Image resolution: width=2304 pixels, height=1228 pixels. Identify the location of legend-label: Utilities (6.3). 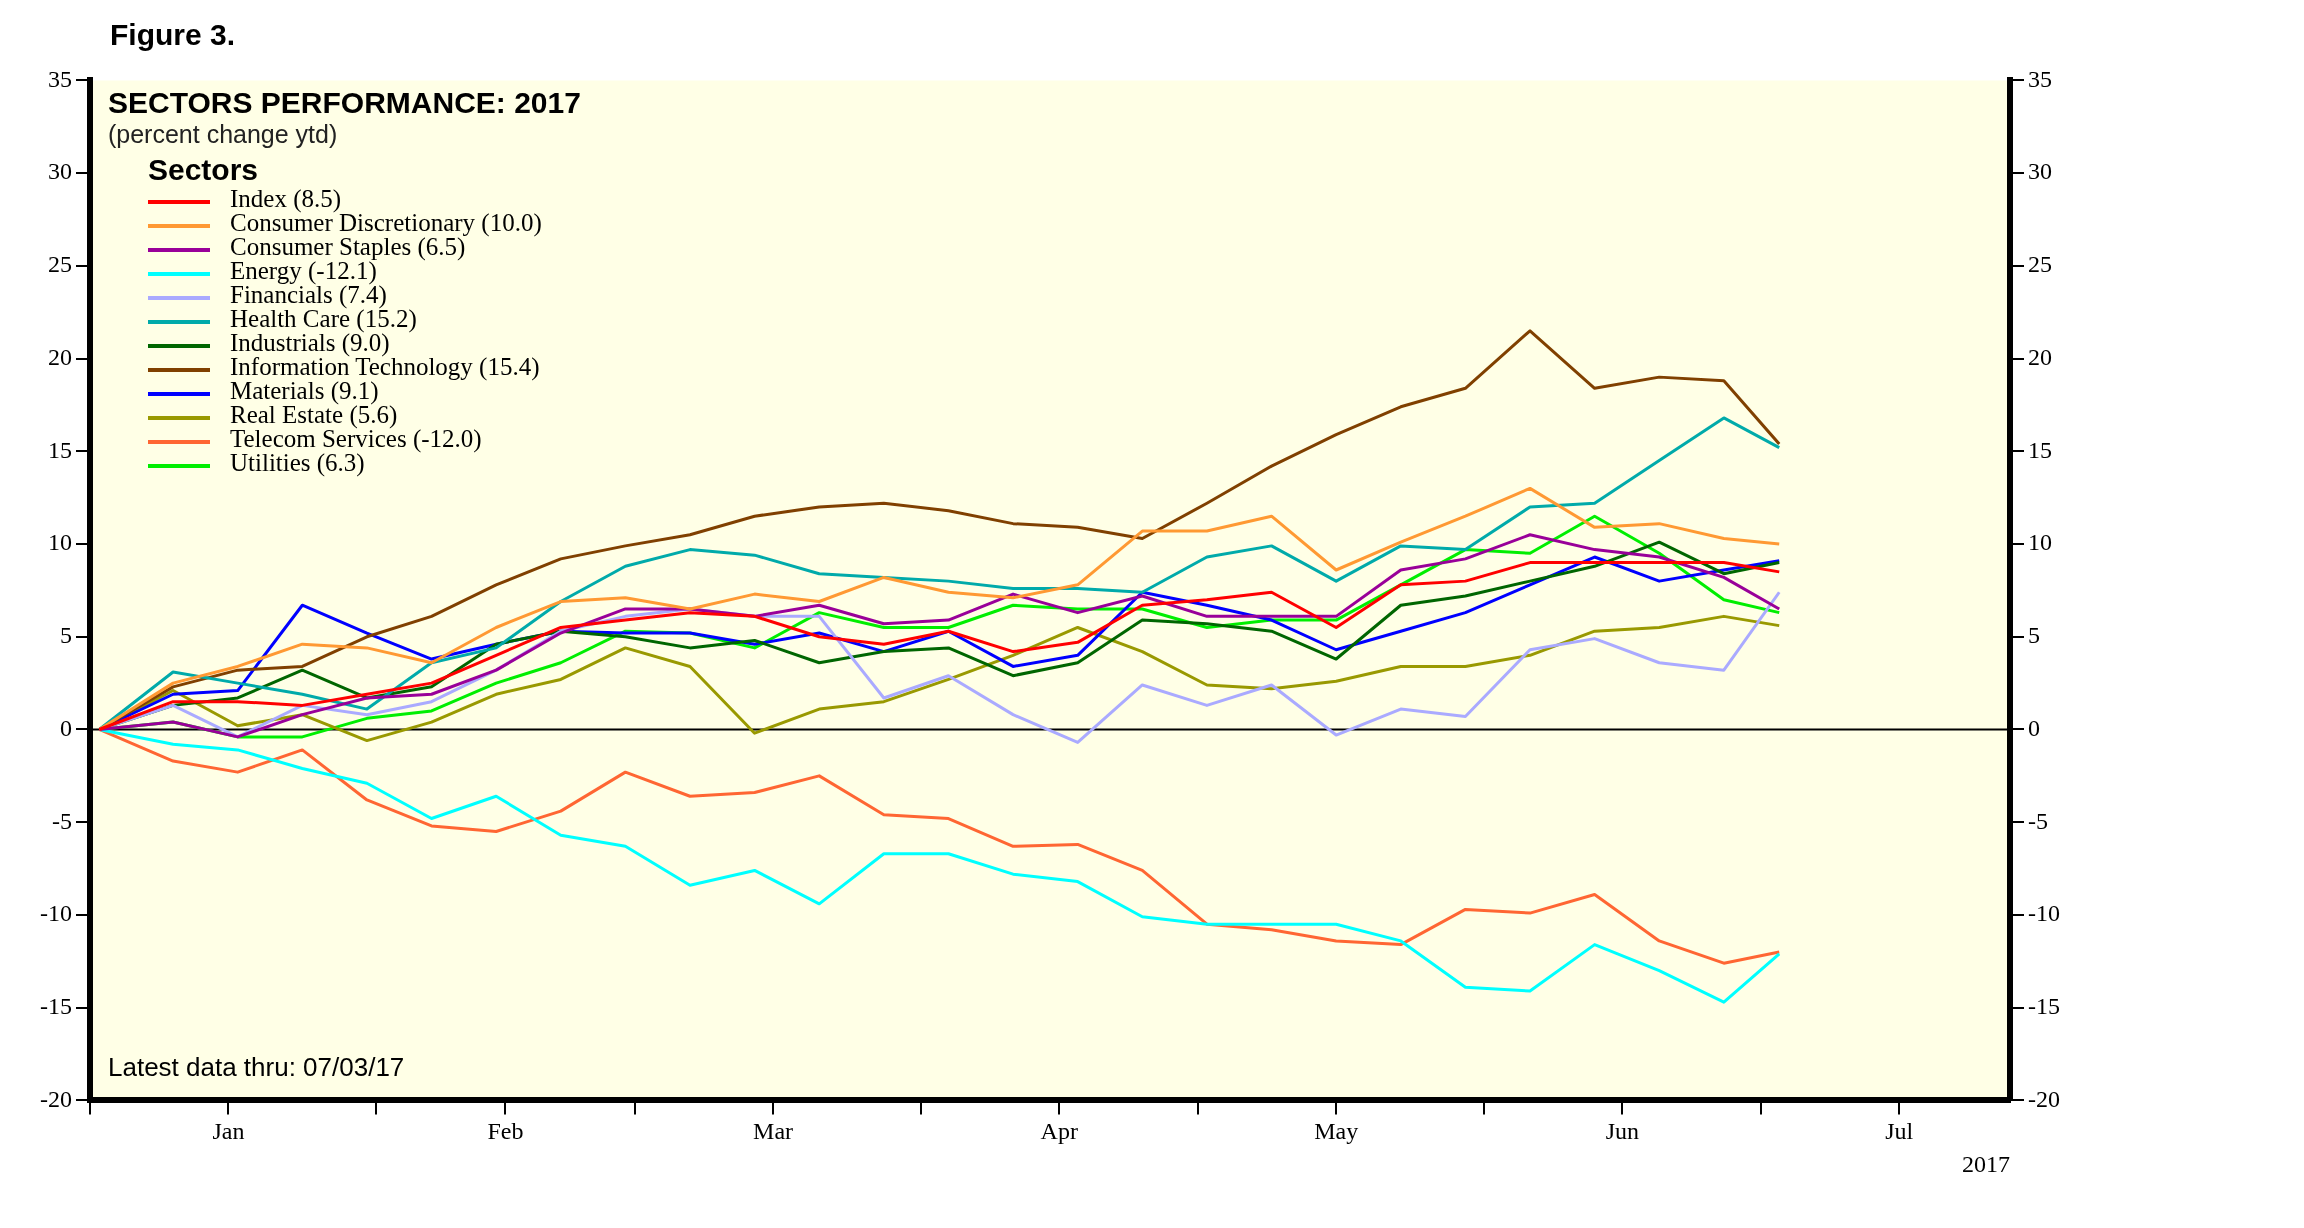
(297, 463).